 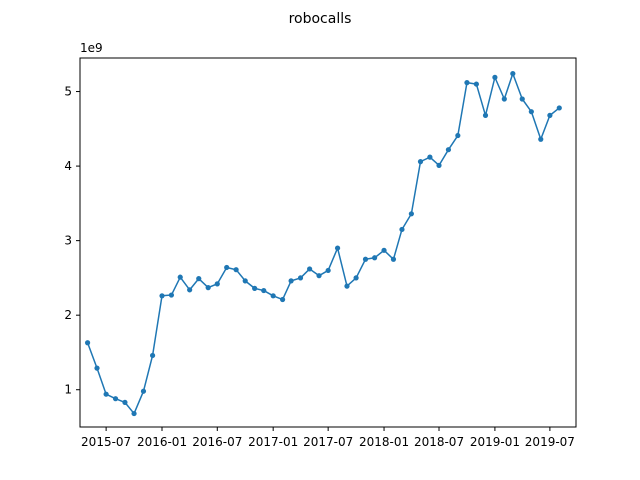 What do you see at coordinates (68, 92) in the screenshot?
I see `y-tick-label: 5` at bounding box center [68, 92].